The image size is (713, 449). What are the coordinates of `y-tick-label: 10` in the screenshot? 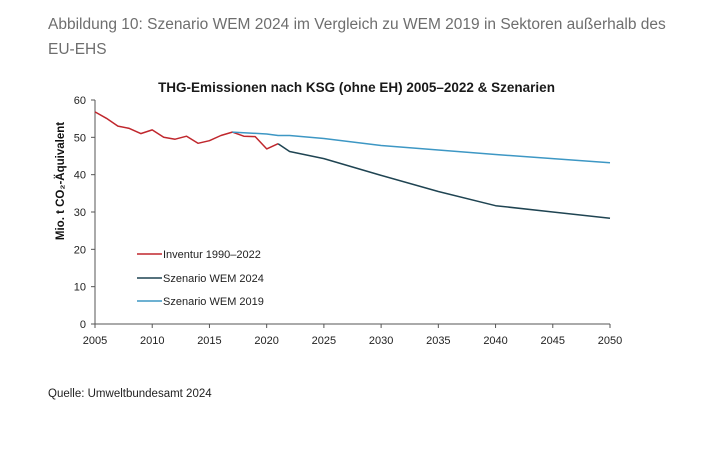 It's located at (80, 288).